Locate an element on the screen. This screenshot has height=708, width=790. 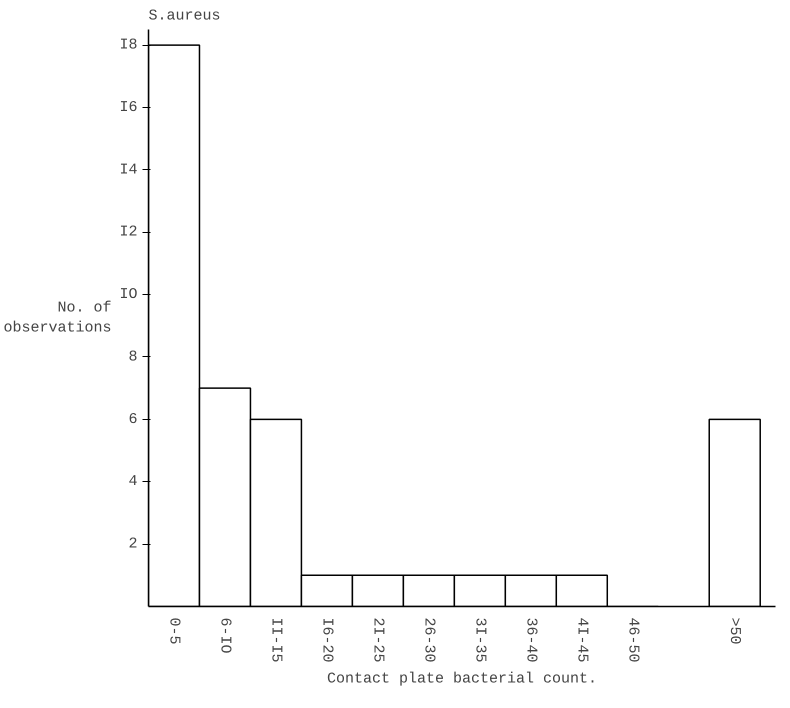
chart-title: S.aureus is located at coordinates (184, 16).